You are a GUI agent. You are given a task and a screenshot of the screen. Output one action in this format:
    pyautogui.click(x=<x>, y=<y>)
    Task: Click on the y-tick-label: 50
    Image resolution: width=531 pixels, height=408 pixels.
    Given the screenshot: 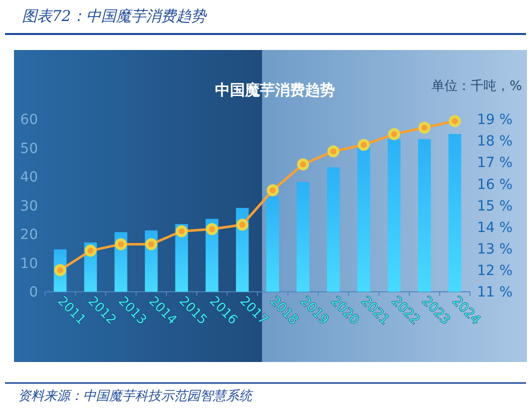 What is the action you would take?
    pyautogui.click(x=29, y=148)
    